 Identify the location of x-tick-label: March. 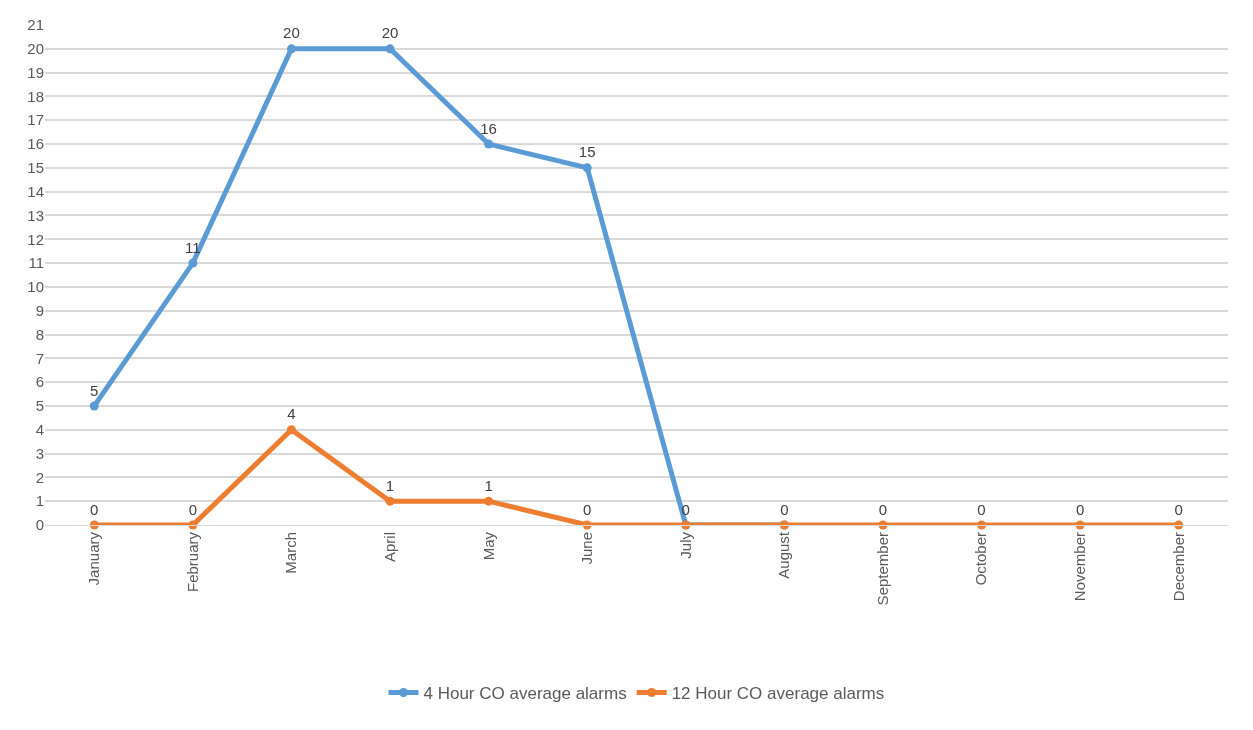
(291, 553).